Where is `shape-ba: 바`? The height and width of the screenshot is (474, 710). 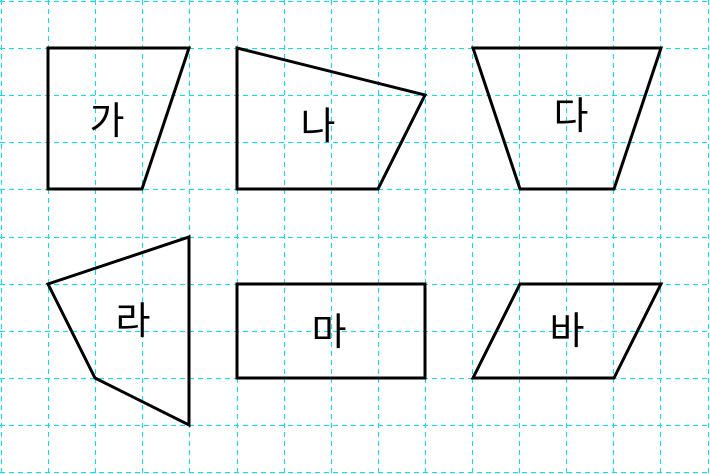 shape-ba: 바 is located at coordinates (567, 331).